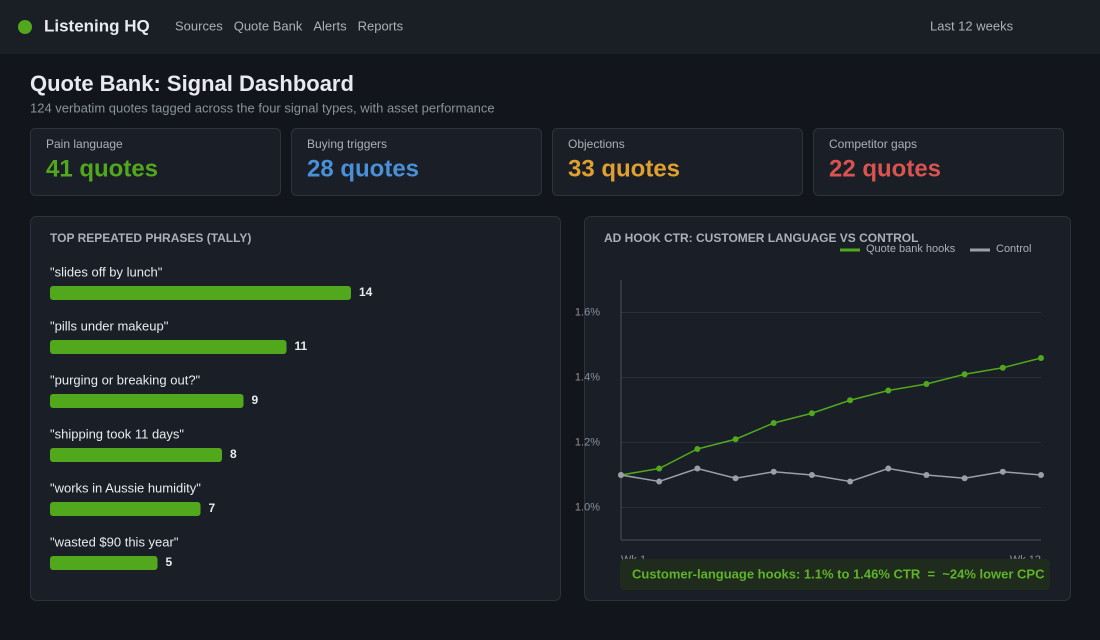 Image resolution: width=1100 pixels, height=640 pixels. Describe the element at coordinates (596, 144) in the screenshot. I see `kpi-label: Objections` at that location.